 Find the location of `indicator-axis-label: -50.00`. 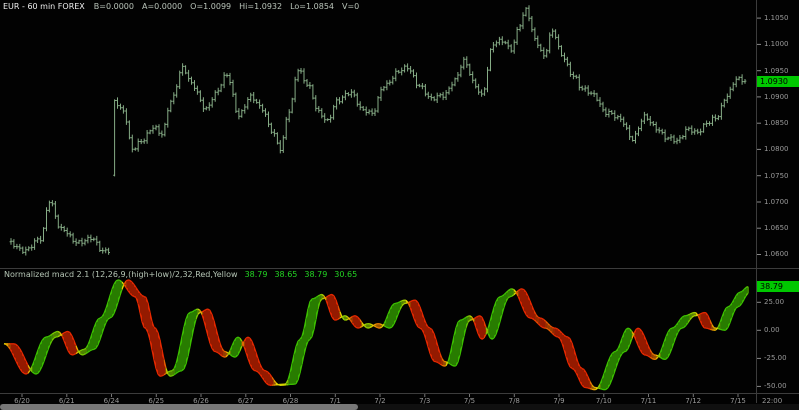

indicator-axis-label: -50.00 is located at coordinates (775, 386).